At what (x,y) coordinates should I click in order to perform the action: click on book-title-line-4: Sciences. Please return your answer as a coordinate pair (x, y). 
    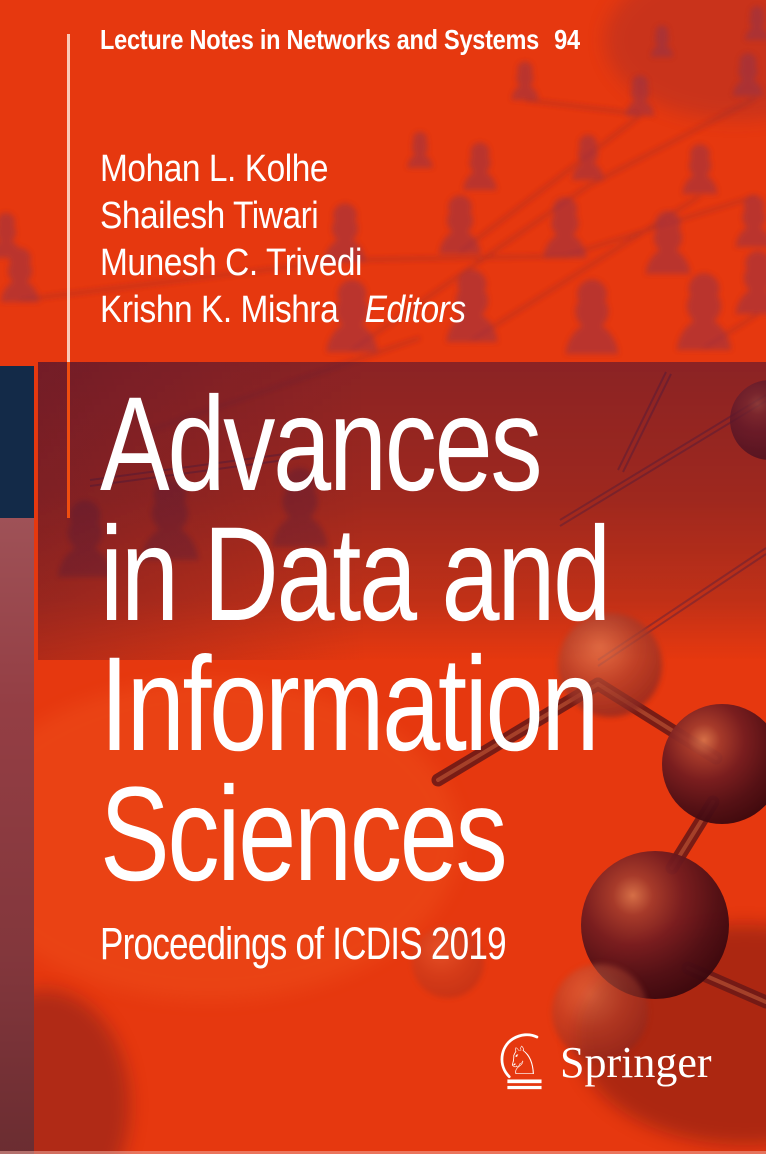
    Looking at the image, I should click on (304, 834).